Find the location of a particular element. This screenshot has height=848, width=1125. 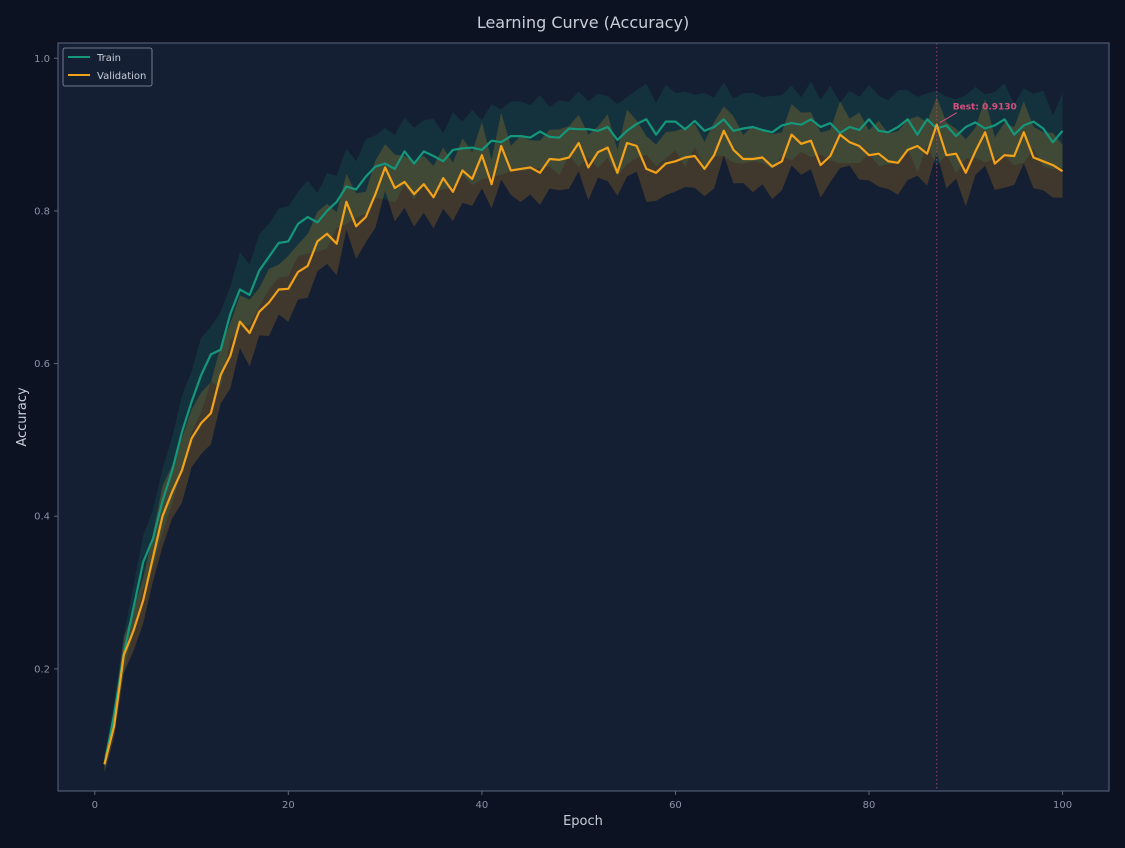

x-tick-label: 100 is located at coordinates (1062, 805).